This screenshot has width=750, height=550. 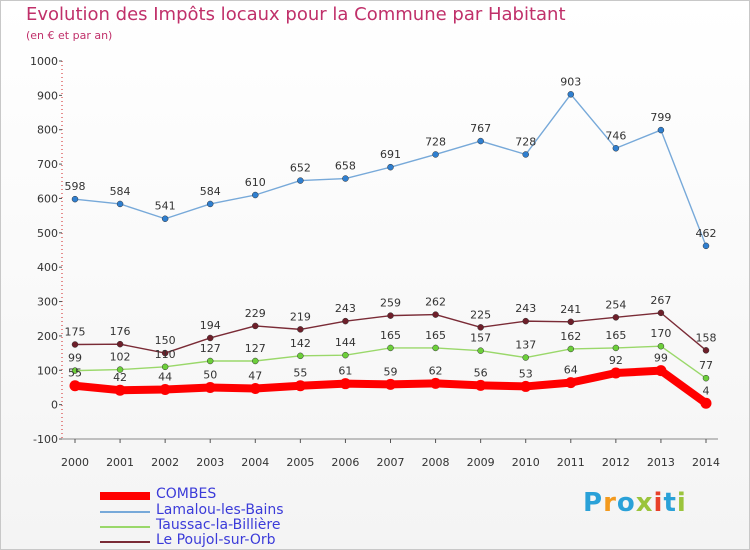 What do you see at coordinates (615, 304) in the screenshot?
I see `data-label: 254` at bounding box center [615, 304].